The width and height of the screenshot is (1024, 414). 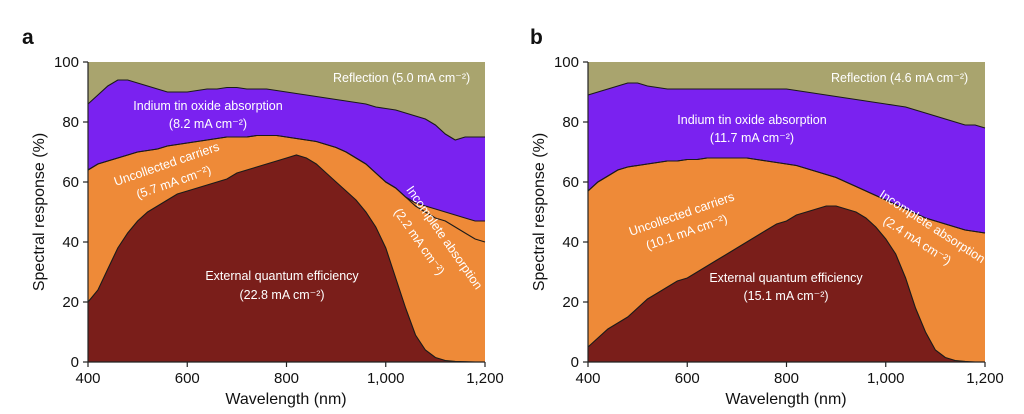 What do you see at coordinates (786, 278) in the screenshot?
I see `eqe-label-b-line1: External quantum efficiency` at bounding box center [786, 278].